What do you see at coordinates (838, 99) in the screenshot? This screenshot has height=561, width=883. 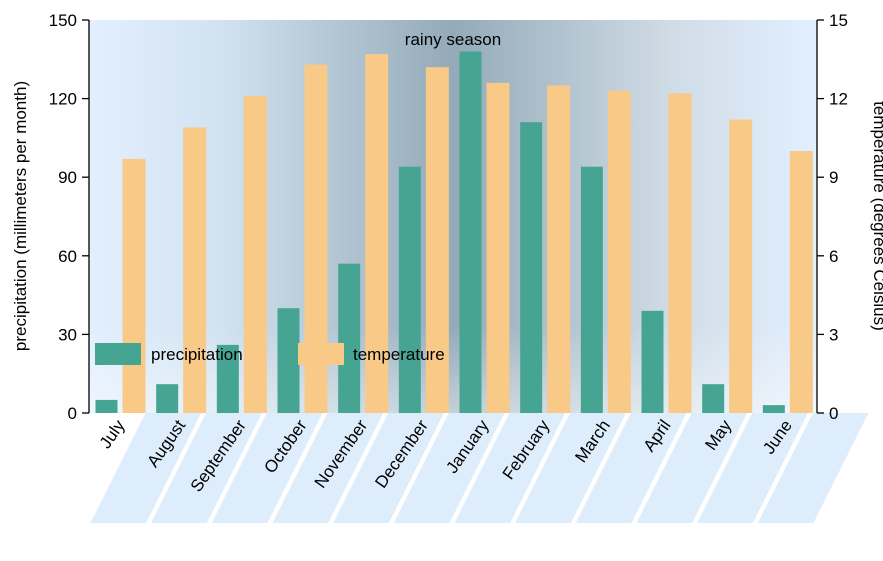 I see `right-tick-label: 12` at bounding box center [838, 99].